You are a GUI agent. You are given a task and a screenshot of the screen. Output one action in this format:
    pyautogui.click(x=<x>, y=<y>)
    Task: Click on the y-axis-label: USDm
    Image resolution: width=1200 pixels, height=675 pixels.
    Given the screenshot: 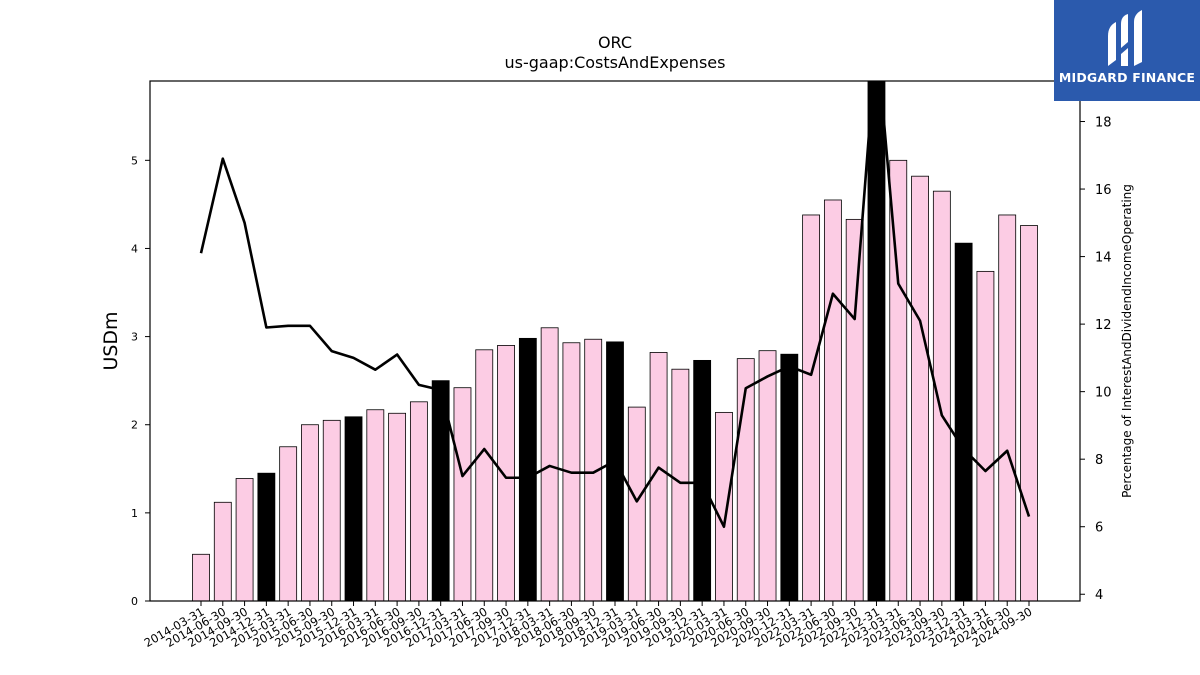 What is the action you would take?
    pyautogui.click(x=111, y=340)
    